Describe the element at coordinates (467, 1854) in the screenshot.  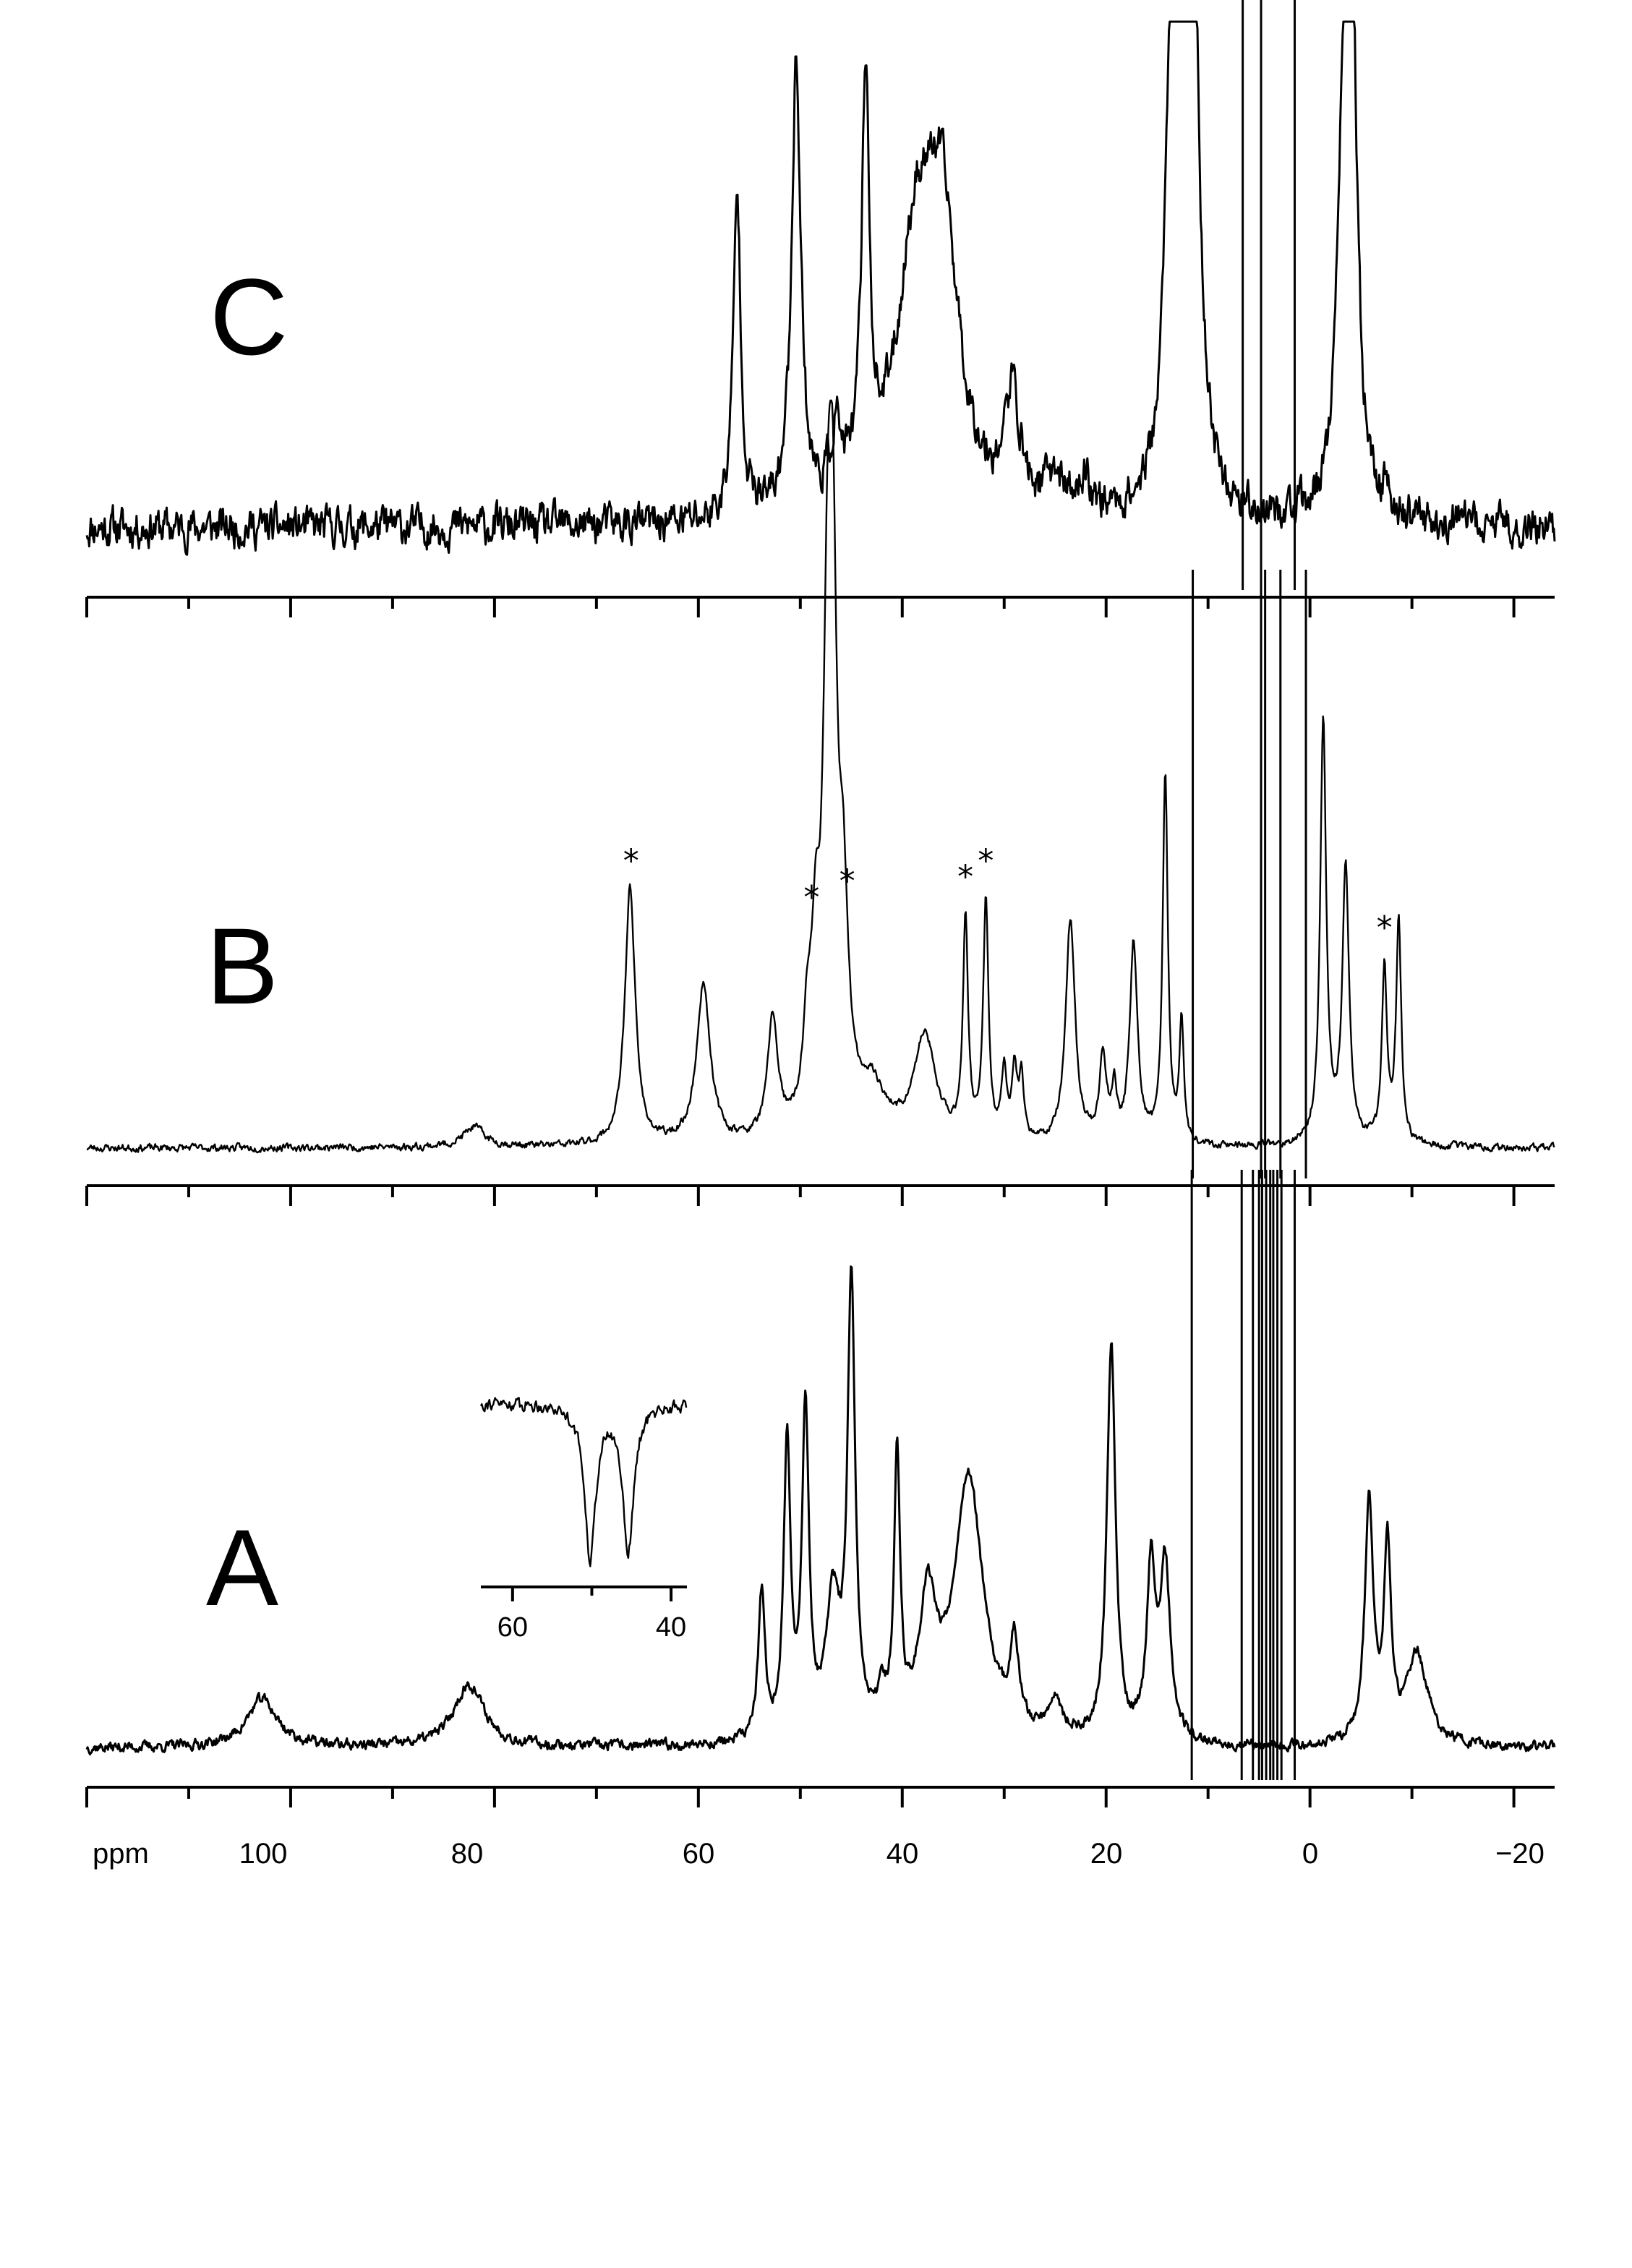
I see `axis-tick-label-80: 80` at that location.